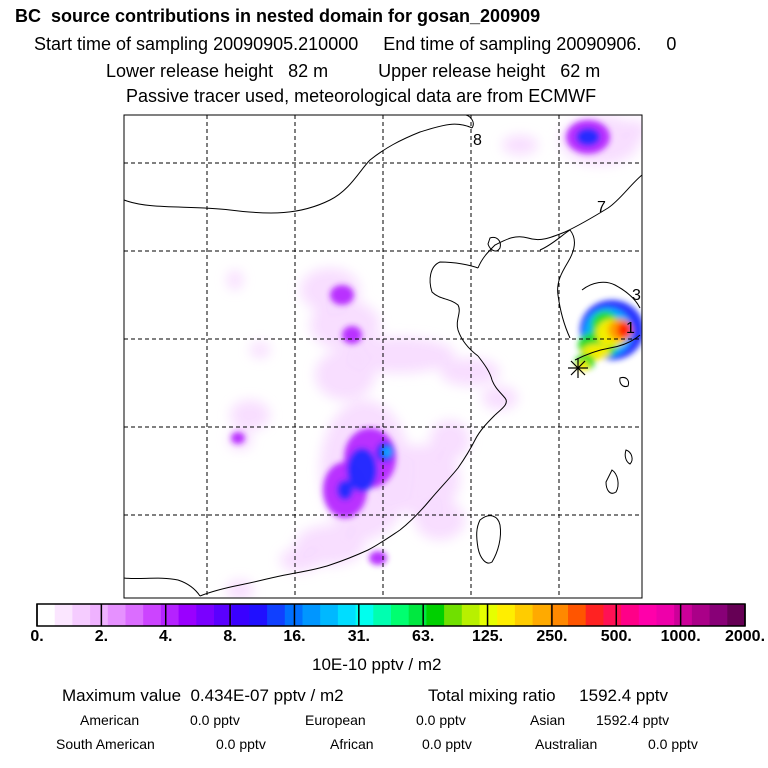  What do you see at coordinates (566, 744) in the screenshot?
I see `australian-label: Australian` at bounding box center [566, 744].